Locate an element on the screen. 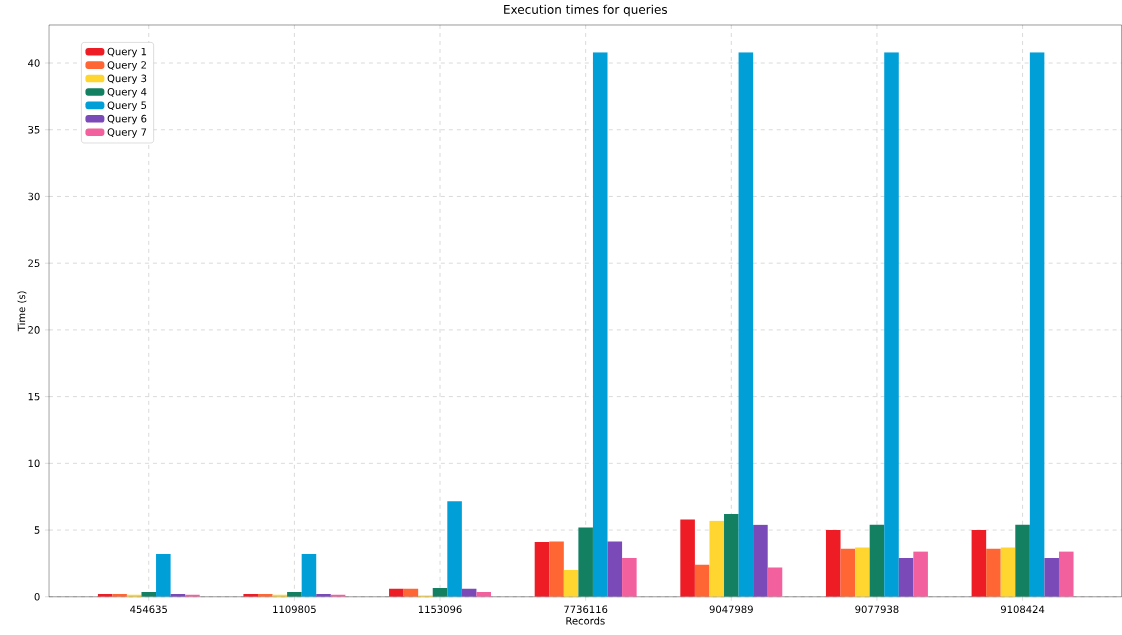 The image size is (1122, 635). y-tick-label: 40 is located at coordinates (34, 63).